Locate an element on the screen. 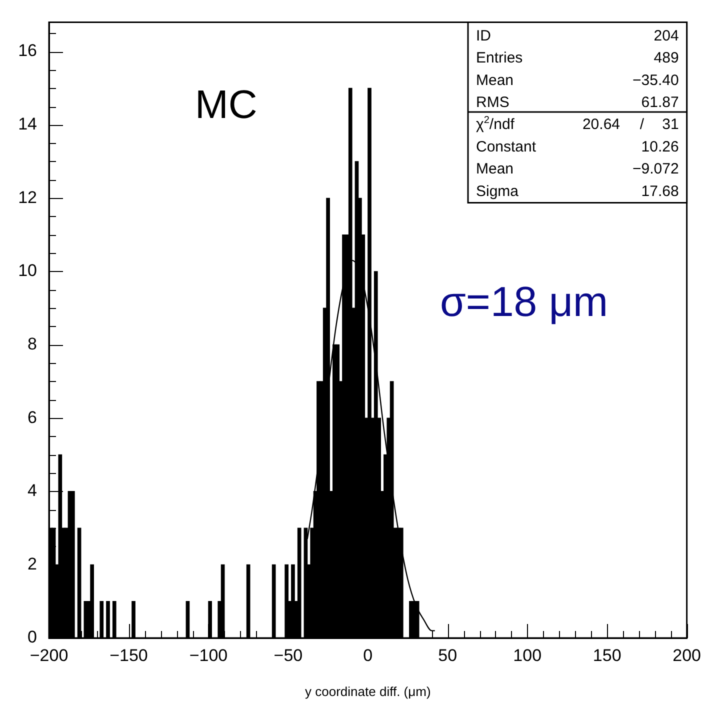 The width and height of the screenshot is (709, 703). y-tick-label: 12 is located at coordinates (27, 197).